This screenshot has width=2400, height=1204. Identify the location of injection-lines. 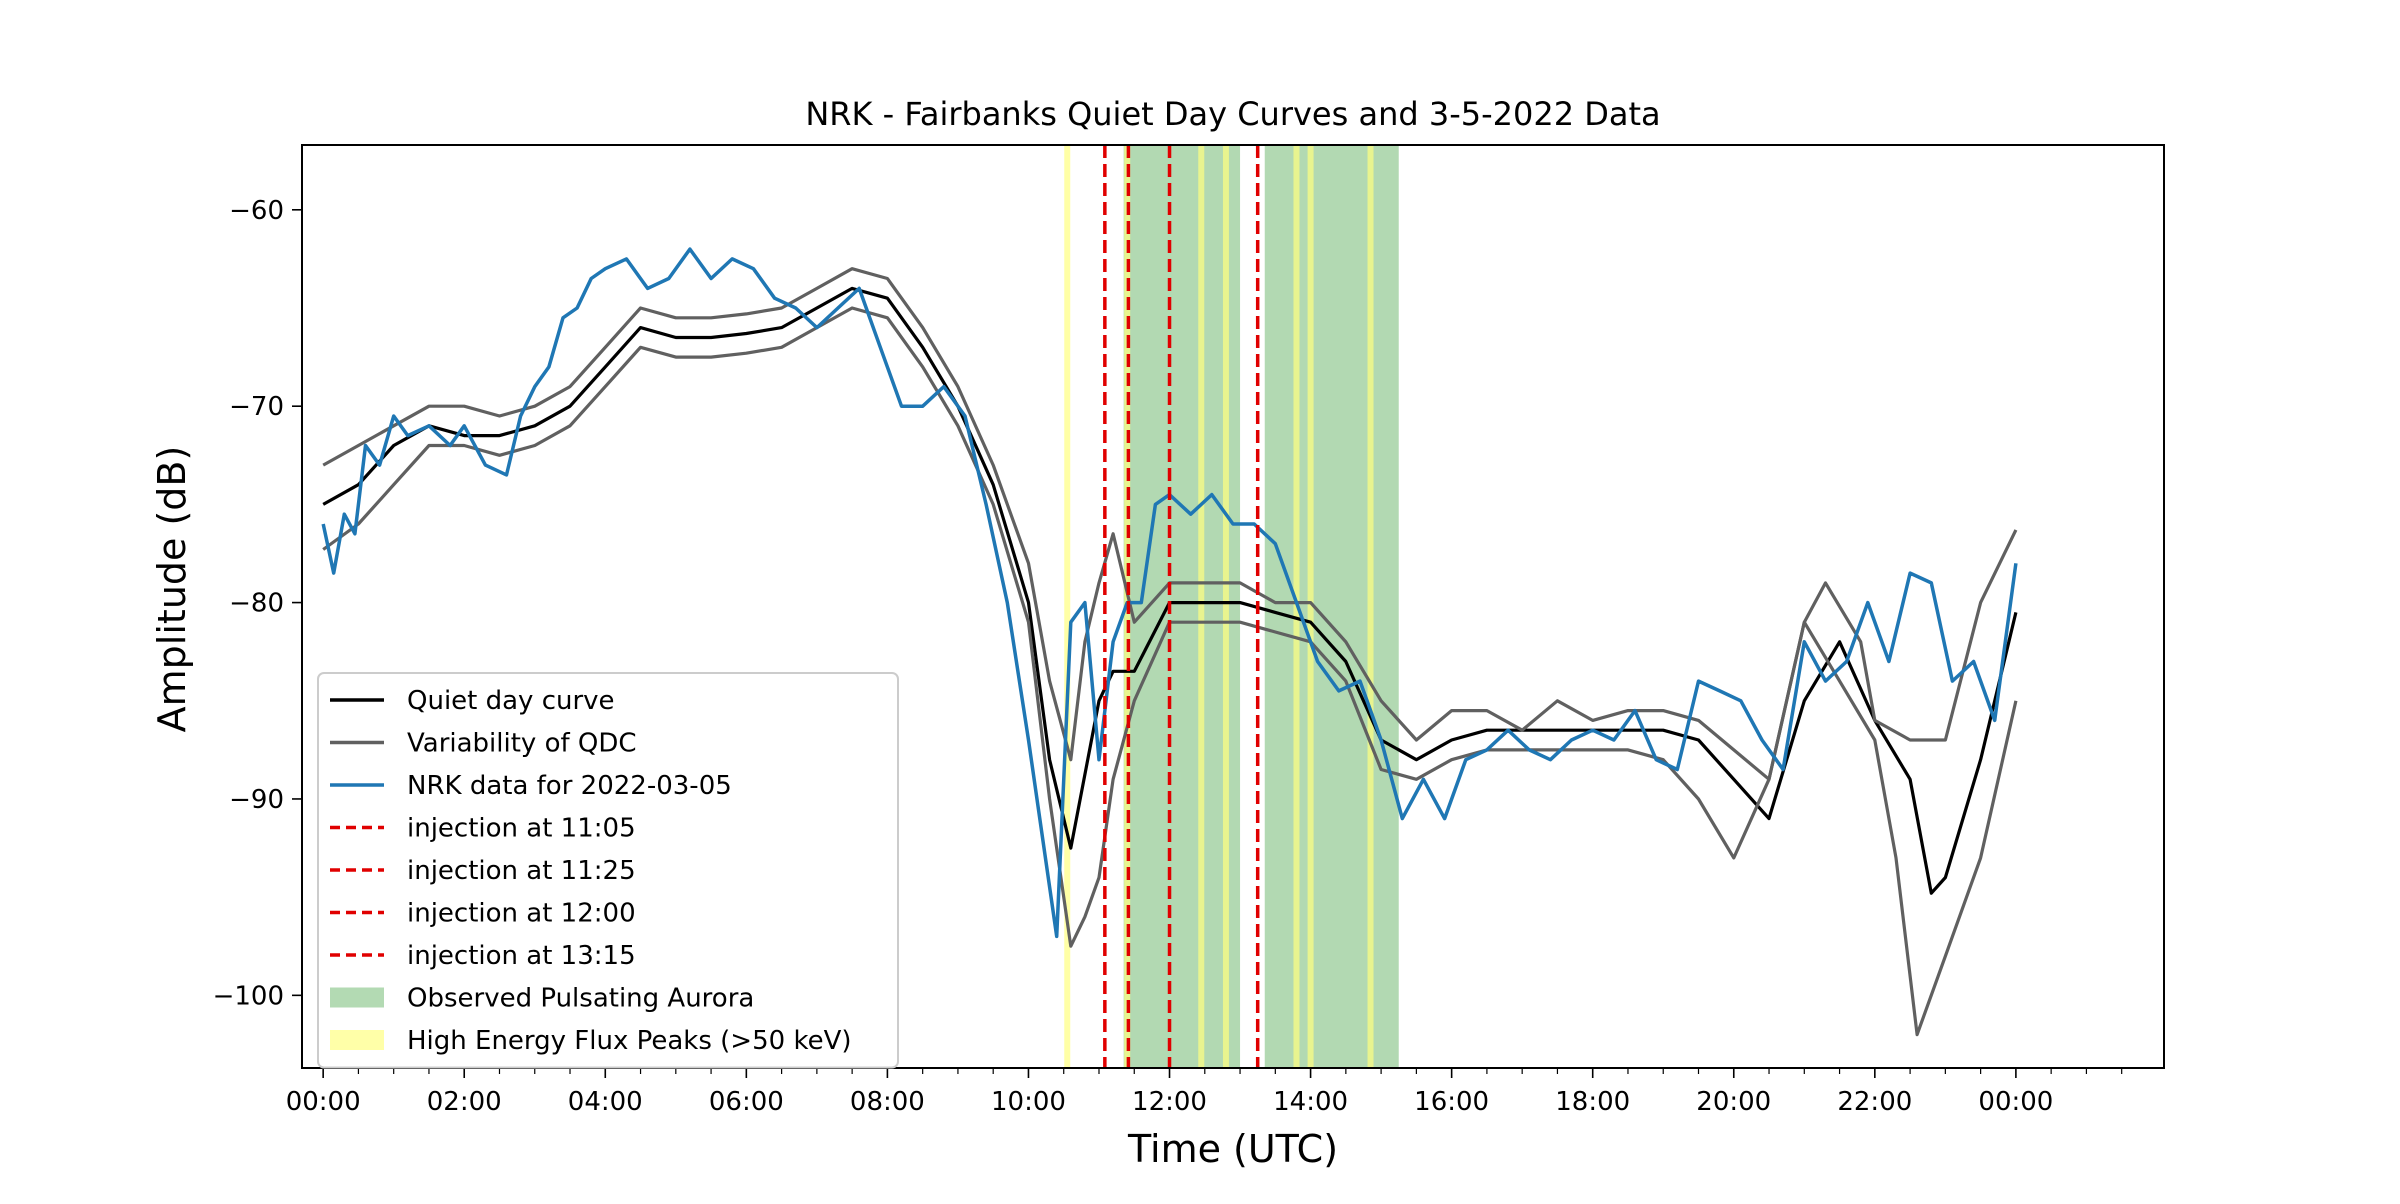
(1181, 606).